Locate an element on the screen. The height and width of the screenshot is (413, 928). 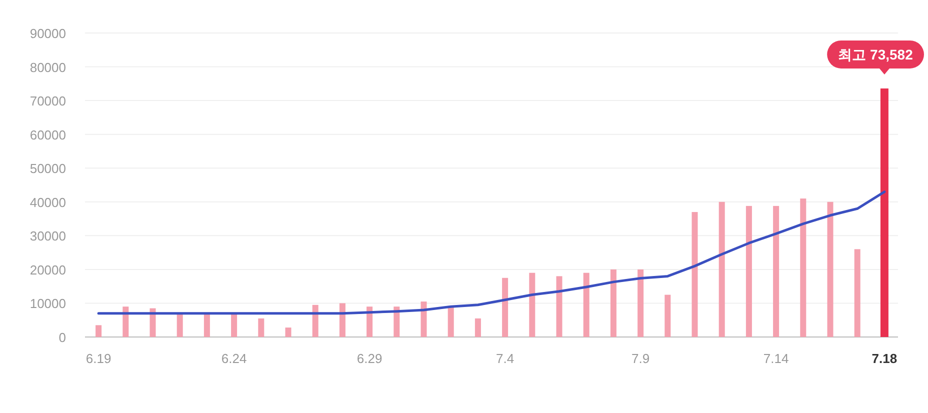
x-tick-label: 6.24 is located at coordinates (234, 358).